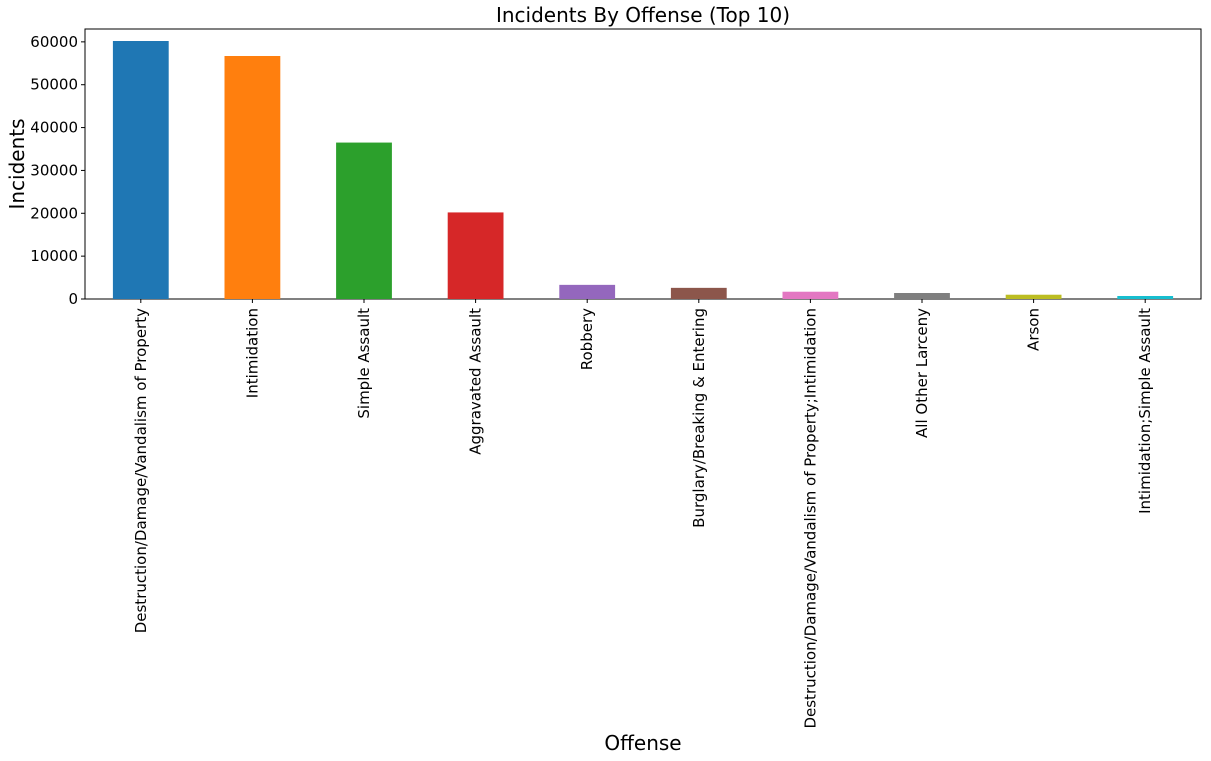  I want to click on y-tick-label: 50000, so click(54, 85).